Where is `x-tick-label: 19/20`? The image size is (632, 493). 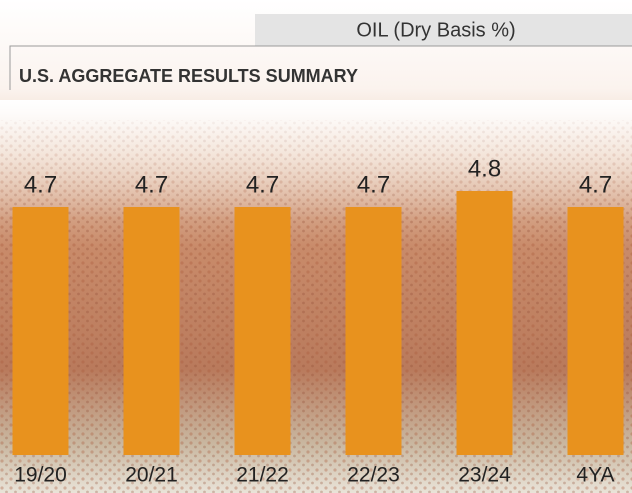 x-tick-label: 19/20 is located at coordinates (40, 475).